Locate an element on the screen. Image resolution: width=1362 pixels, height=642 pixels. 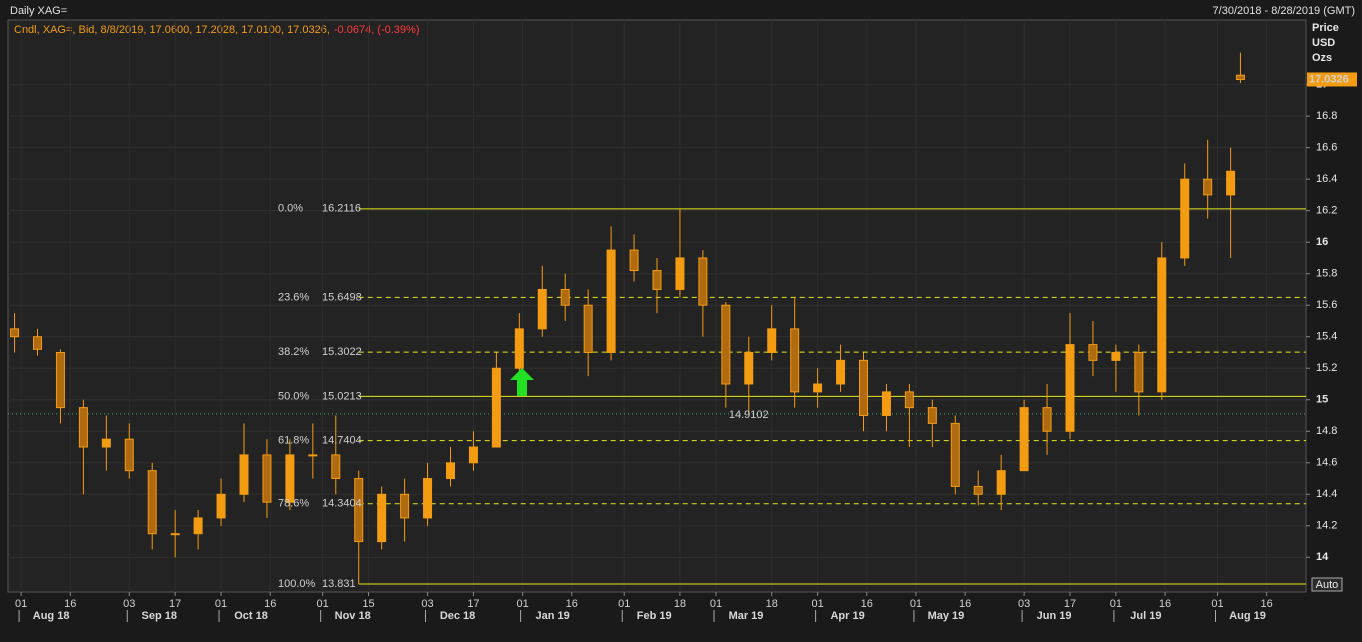
fib-percent: 0.0% is located at coordinates (290, 209).